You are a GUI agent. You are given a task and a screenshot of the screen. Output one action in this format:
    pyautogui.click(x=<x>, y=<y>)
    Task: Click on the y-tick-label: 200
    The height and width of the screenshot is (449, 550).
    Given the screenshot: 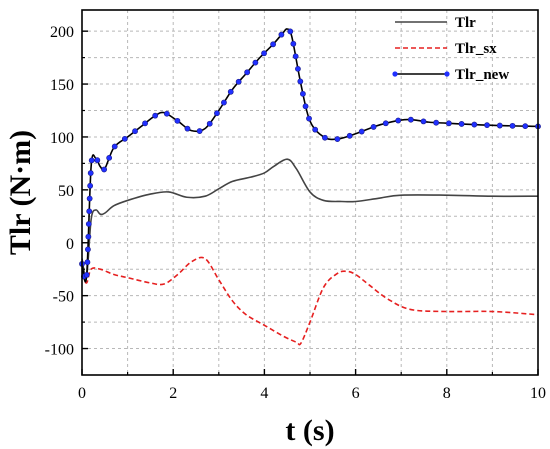 What is the action you would take?
    pyautogui.click(x=62, y=32)
    